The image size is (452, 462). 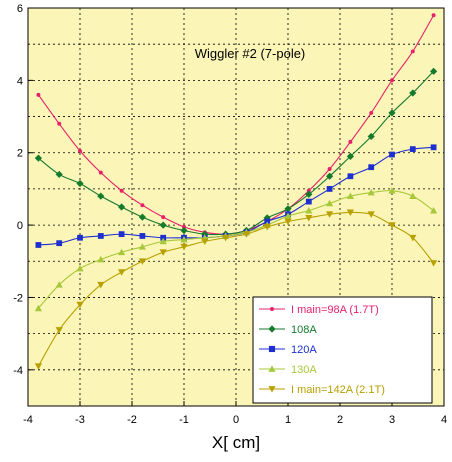 I want to click on chart-title: Wiggler #2 (7-pole), so click(x=250, y=53).